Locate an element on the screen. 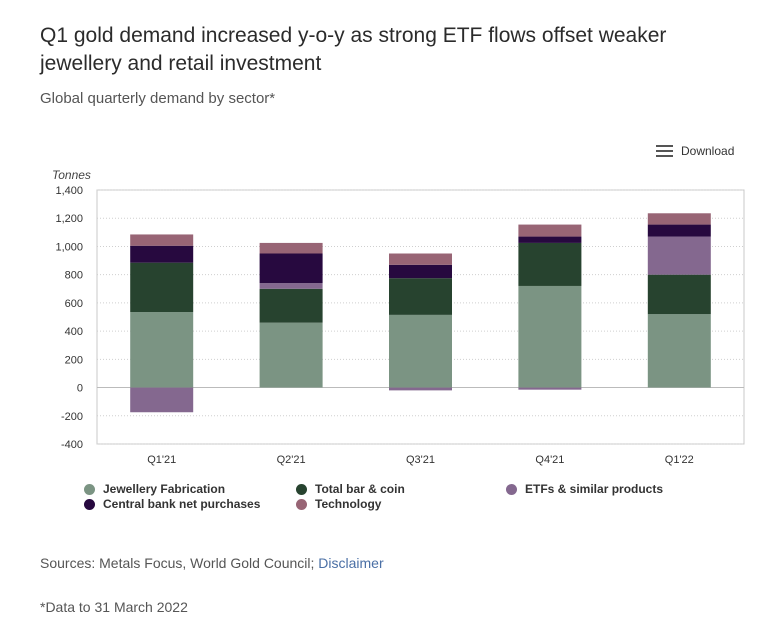 This screenshot has height=632, width=770. disclaimer-link: Disclaimer is located at coordinates (351, 563).